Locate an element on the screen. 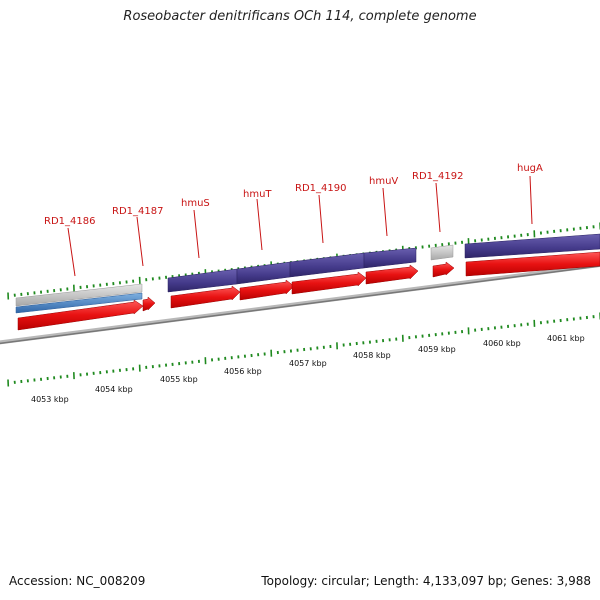 Image resolution: width=600 pixels, height=600 pixels. gene-arrow-hmus is located at coordinates (205, 297).